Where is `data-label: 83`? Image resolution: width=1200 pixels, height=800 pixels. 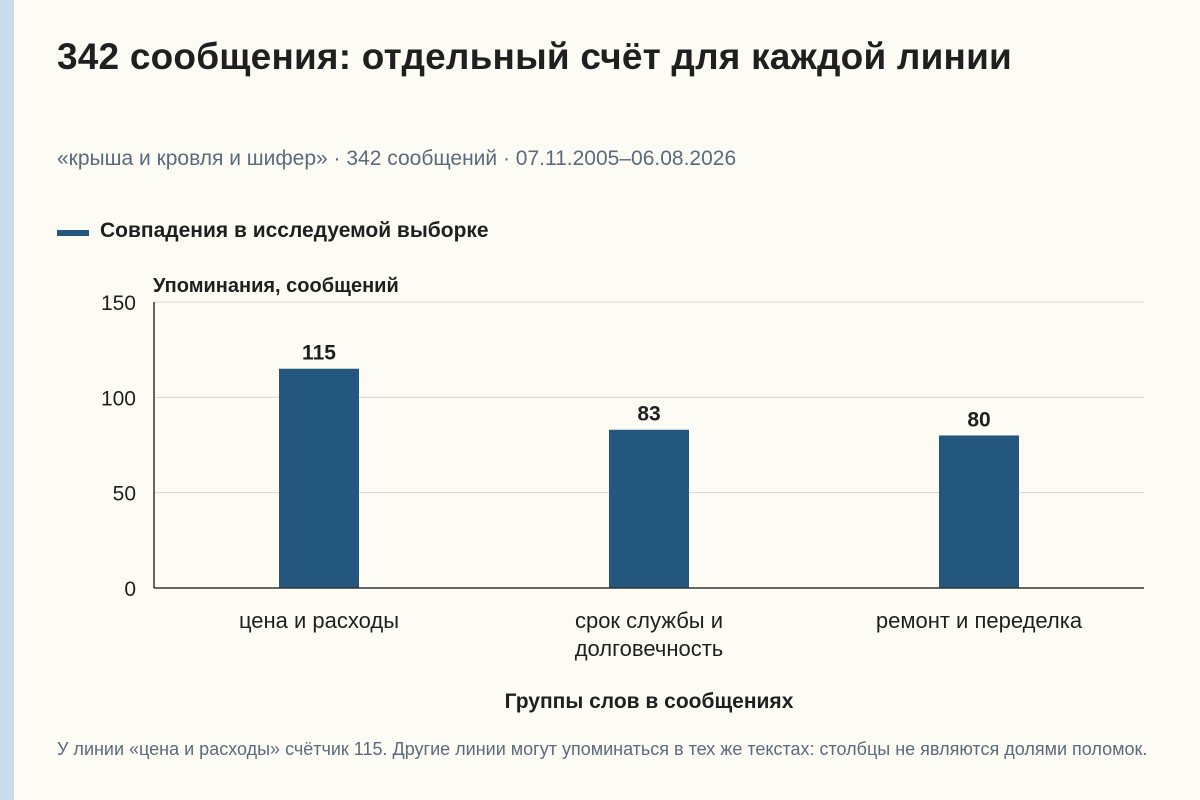
data-label: 83 is located at coordinates (648, 414).